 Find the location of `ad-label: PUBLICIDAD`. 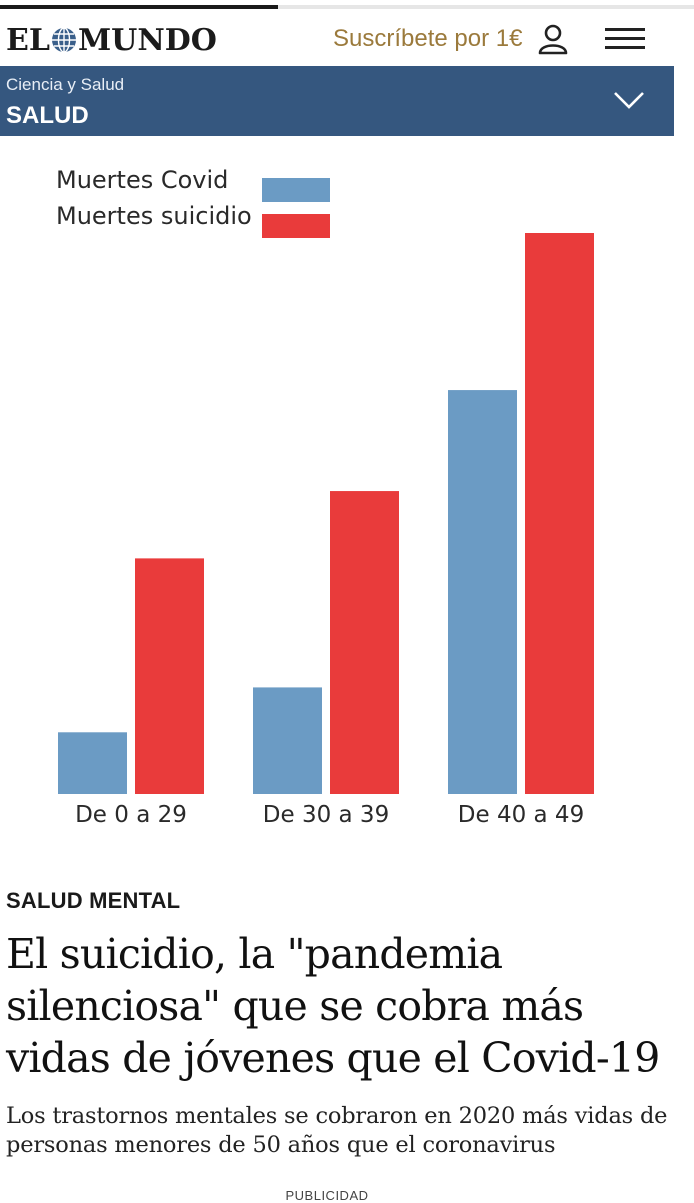

ad-label: PUBLICIDAD is located at coordinates (327, 1195).